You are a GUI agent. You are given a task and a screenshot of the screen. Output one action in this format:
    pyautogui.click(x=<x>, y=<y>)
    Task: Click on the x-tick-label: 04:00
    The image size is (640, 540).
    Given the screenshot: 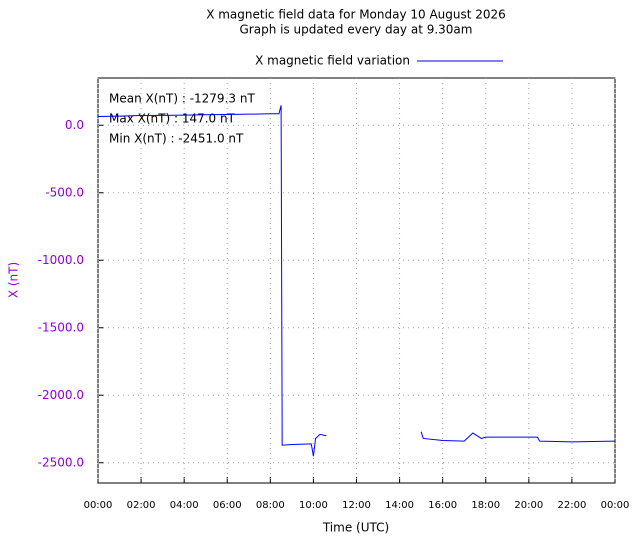 What is the action you would take?
    pyautogui.click(x=184, y=505)
    